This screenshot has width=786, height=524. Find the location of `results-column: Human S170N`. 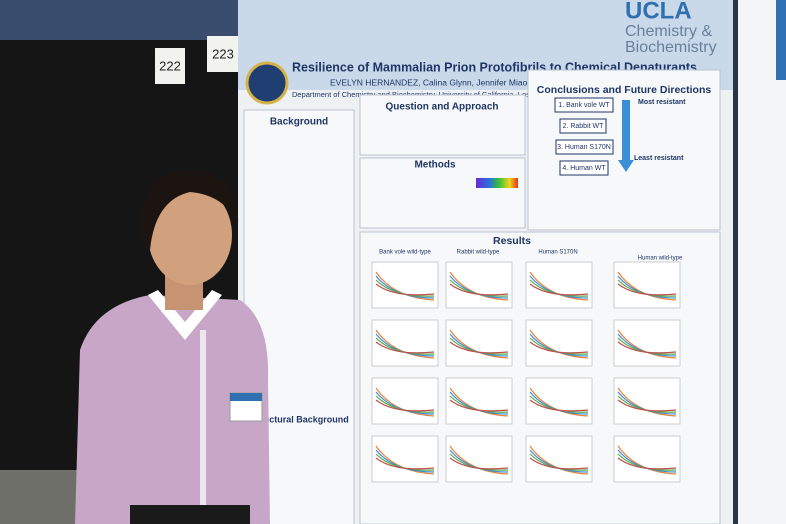

results-column: Human S170N is located at coordinates (557, 253).